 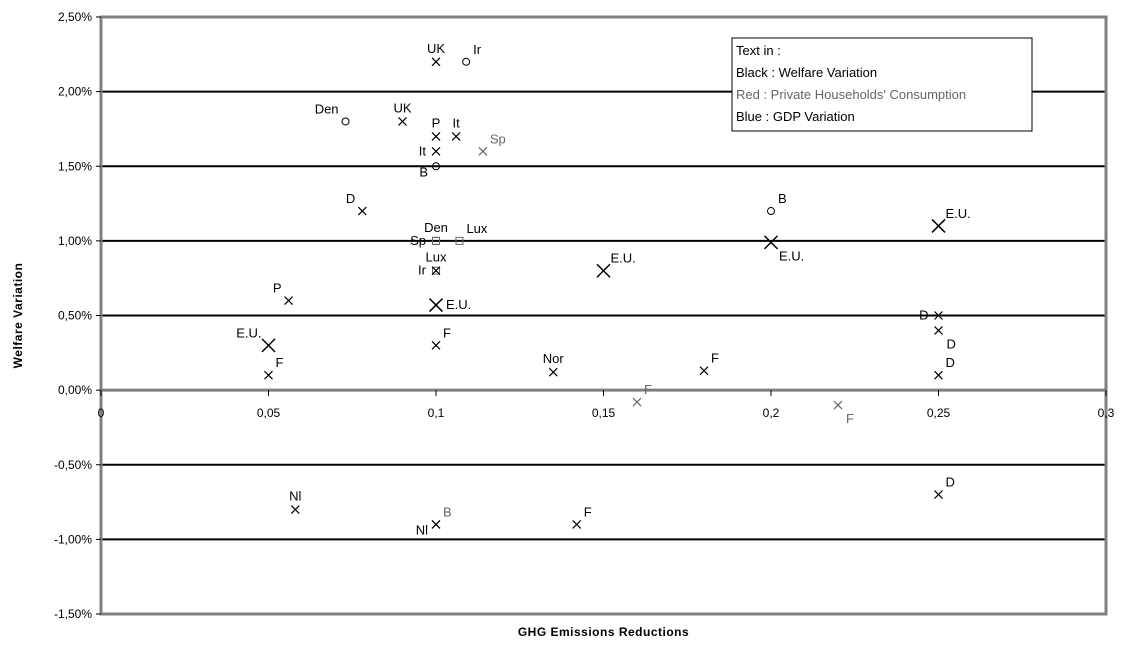 I want to click on data-point: Sp, so click(x=492, y=143).